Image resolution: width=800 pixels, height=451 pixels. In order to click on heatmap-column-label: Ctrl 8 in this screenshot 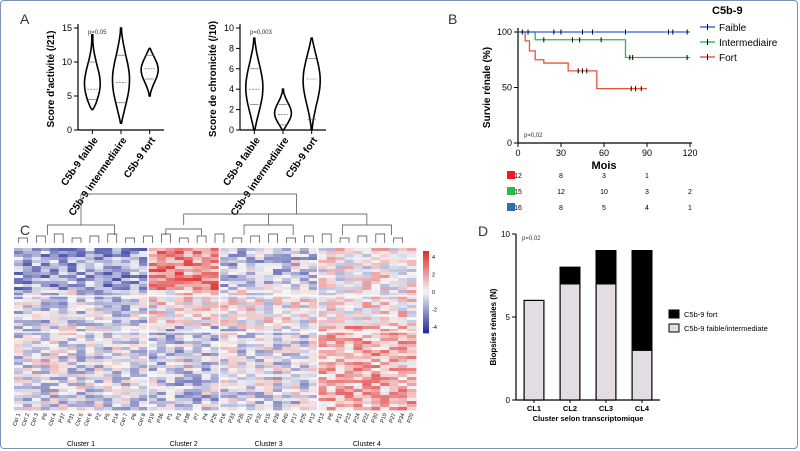, I will do `click(142, 420)`.